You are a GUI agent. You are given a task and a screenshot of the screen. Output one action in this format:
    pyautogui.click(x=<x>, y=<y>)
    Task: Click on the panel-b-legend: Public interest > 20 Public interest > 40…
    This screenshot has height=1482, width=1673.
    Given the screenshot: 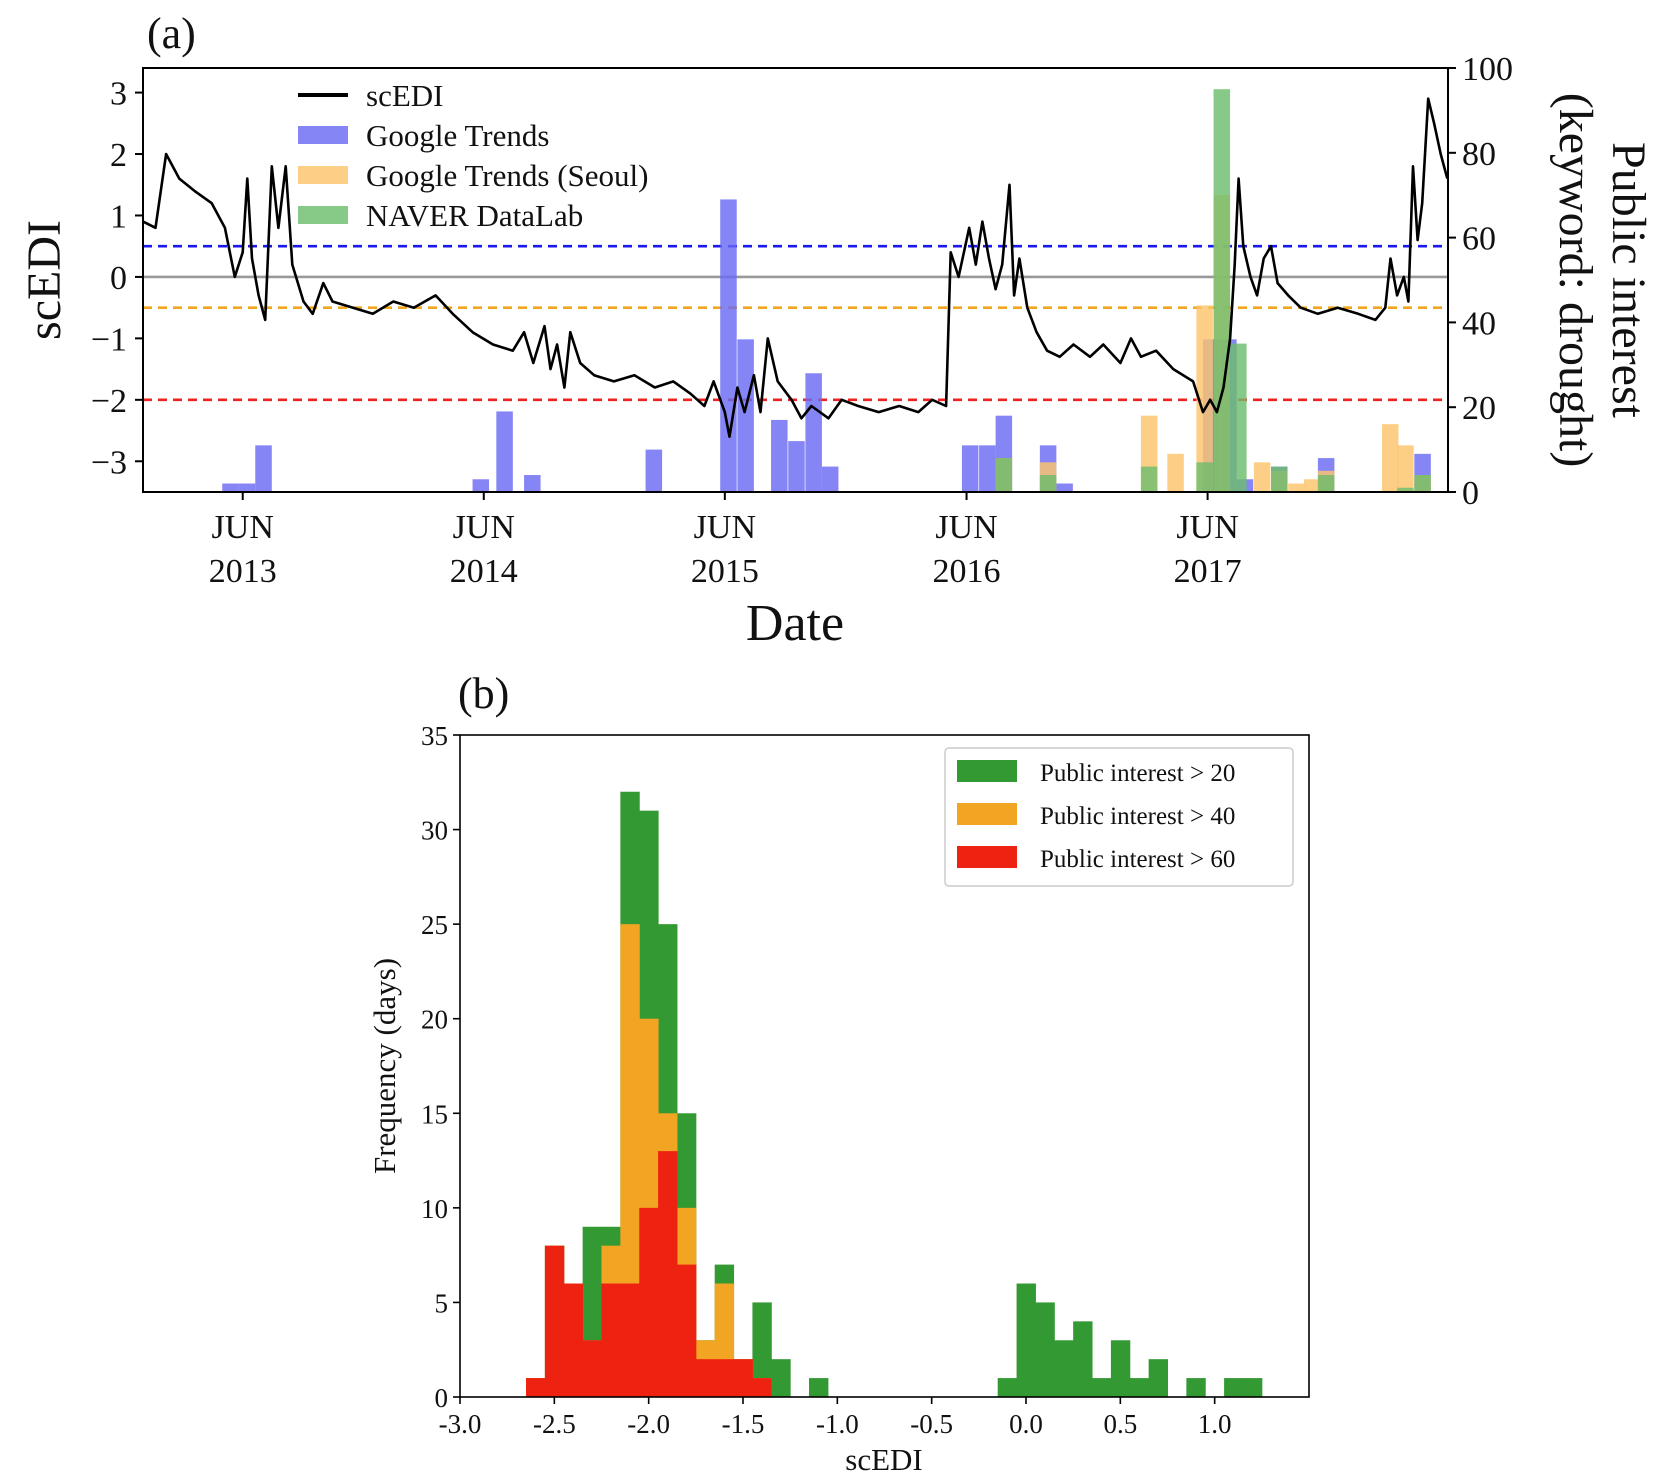 What is the action you would take?
    pyautogui.click(x=1119, y=817)
    